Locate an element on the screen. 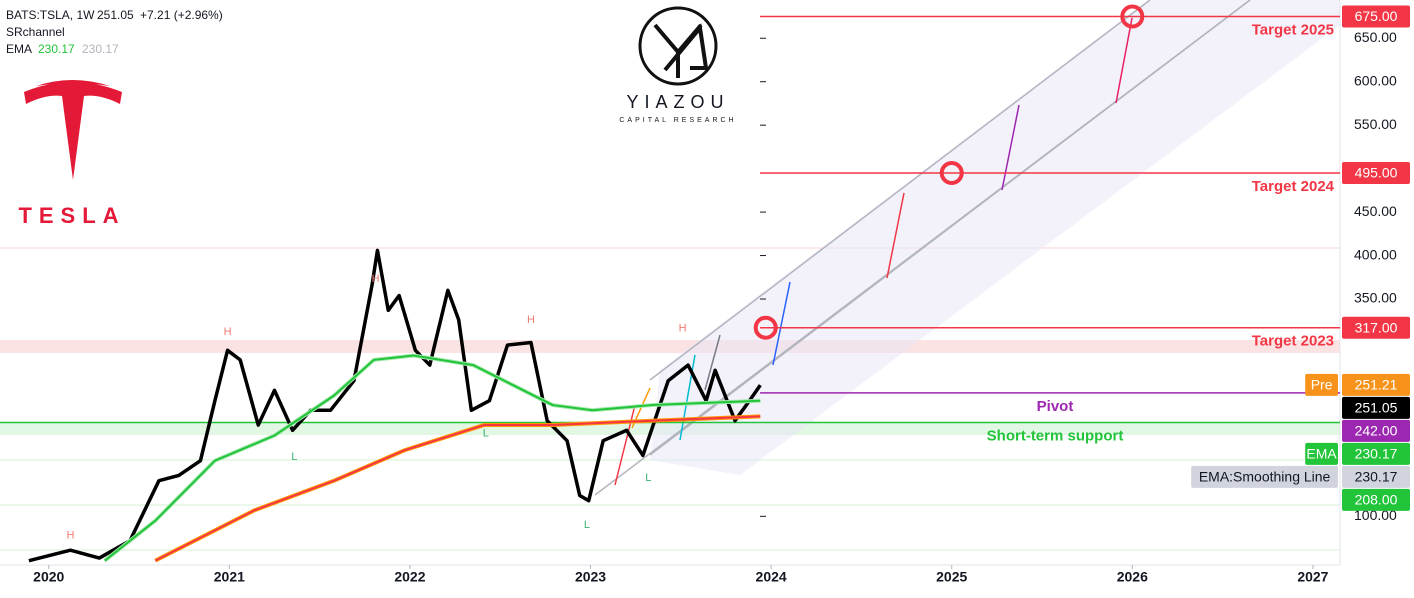 The height and width of the screenshot is (598, 1414). research-name: YIAZOU is located at coordinates (677, 102).